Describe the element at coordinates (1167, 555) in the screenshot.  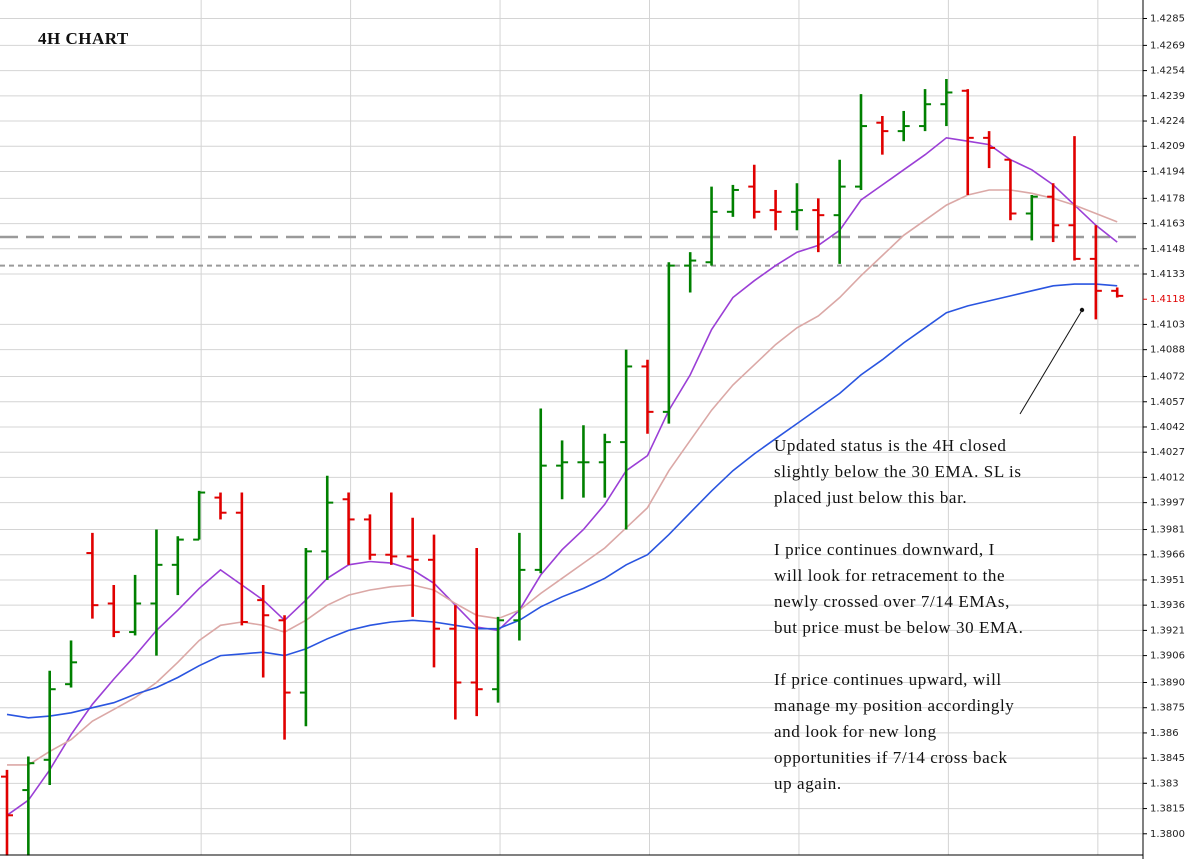
I see `y-tick-label: 1.3966` at that location.